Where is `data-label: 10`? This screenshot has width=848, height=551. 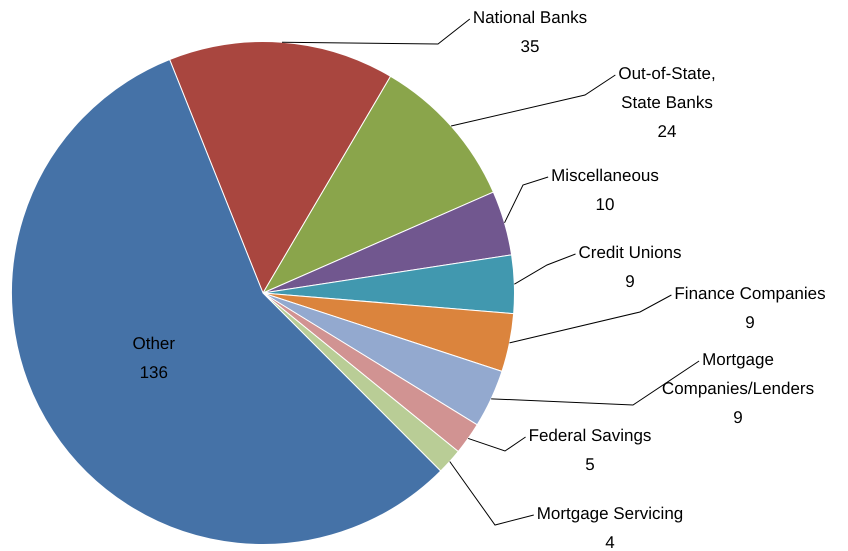
data-label: 10 is located at coordinates (605, 204).